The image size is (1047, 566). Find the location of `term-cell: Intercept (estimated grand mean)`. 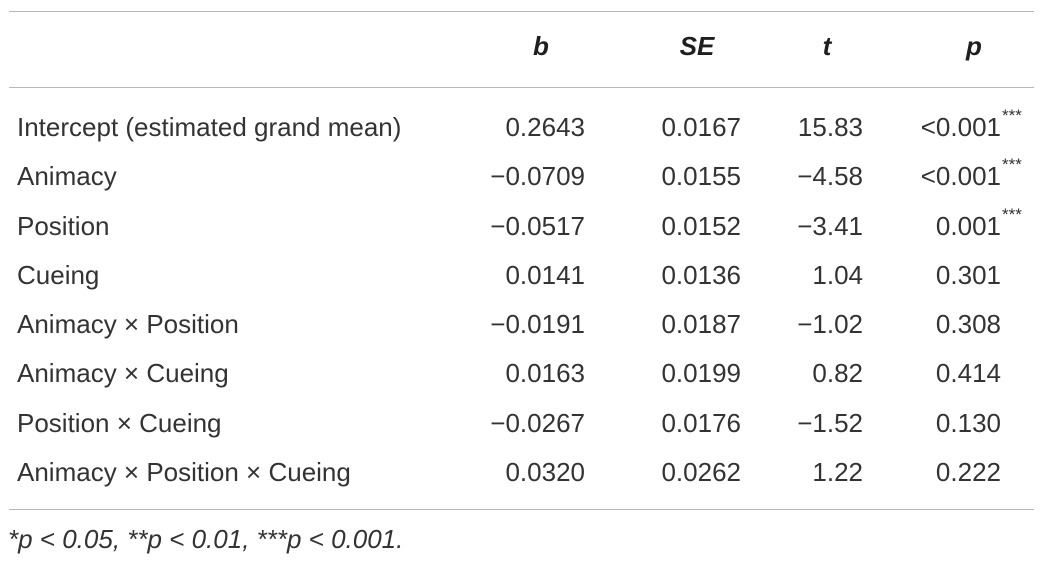

term-cell: Intercept (estimated grand mean) is located at coordinates (209, 127).